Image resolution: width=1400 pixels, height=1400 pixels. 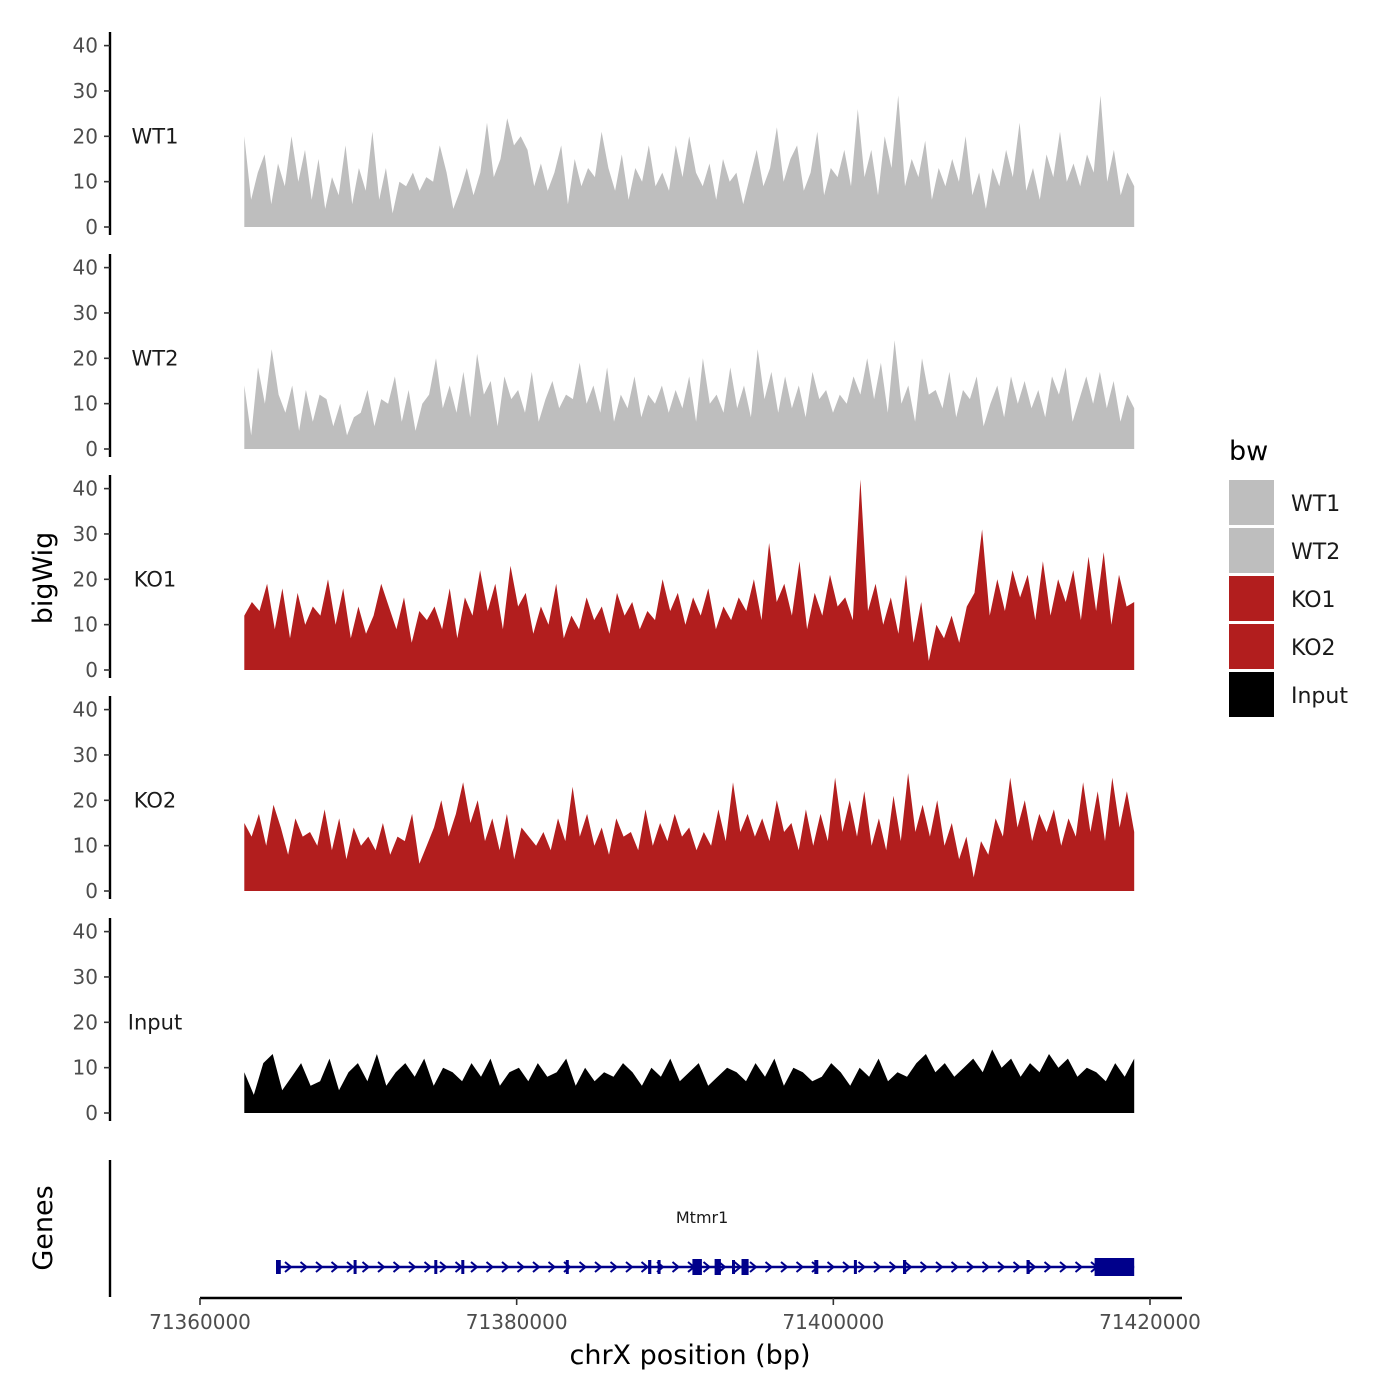 What do you see at coordinates (689, 574) in the screenshot?
I see `coverage-area-ko1` at bounding box center [689, 574].